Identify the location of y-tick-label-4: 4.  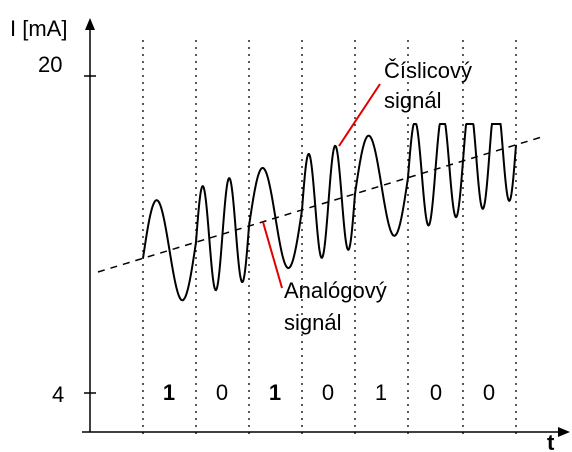
(58, 394).